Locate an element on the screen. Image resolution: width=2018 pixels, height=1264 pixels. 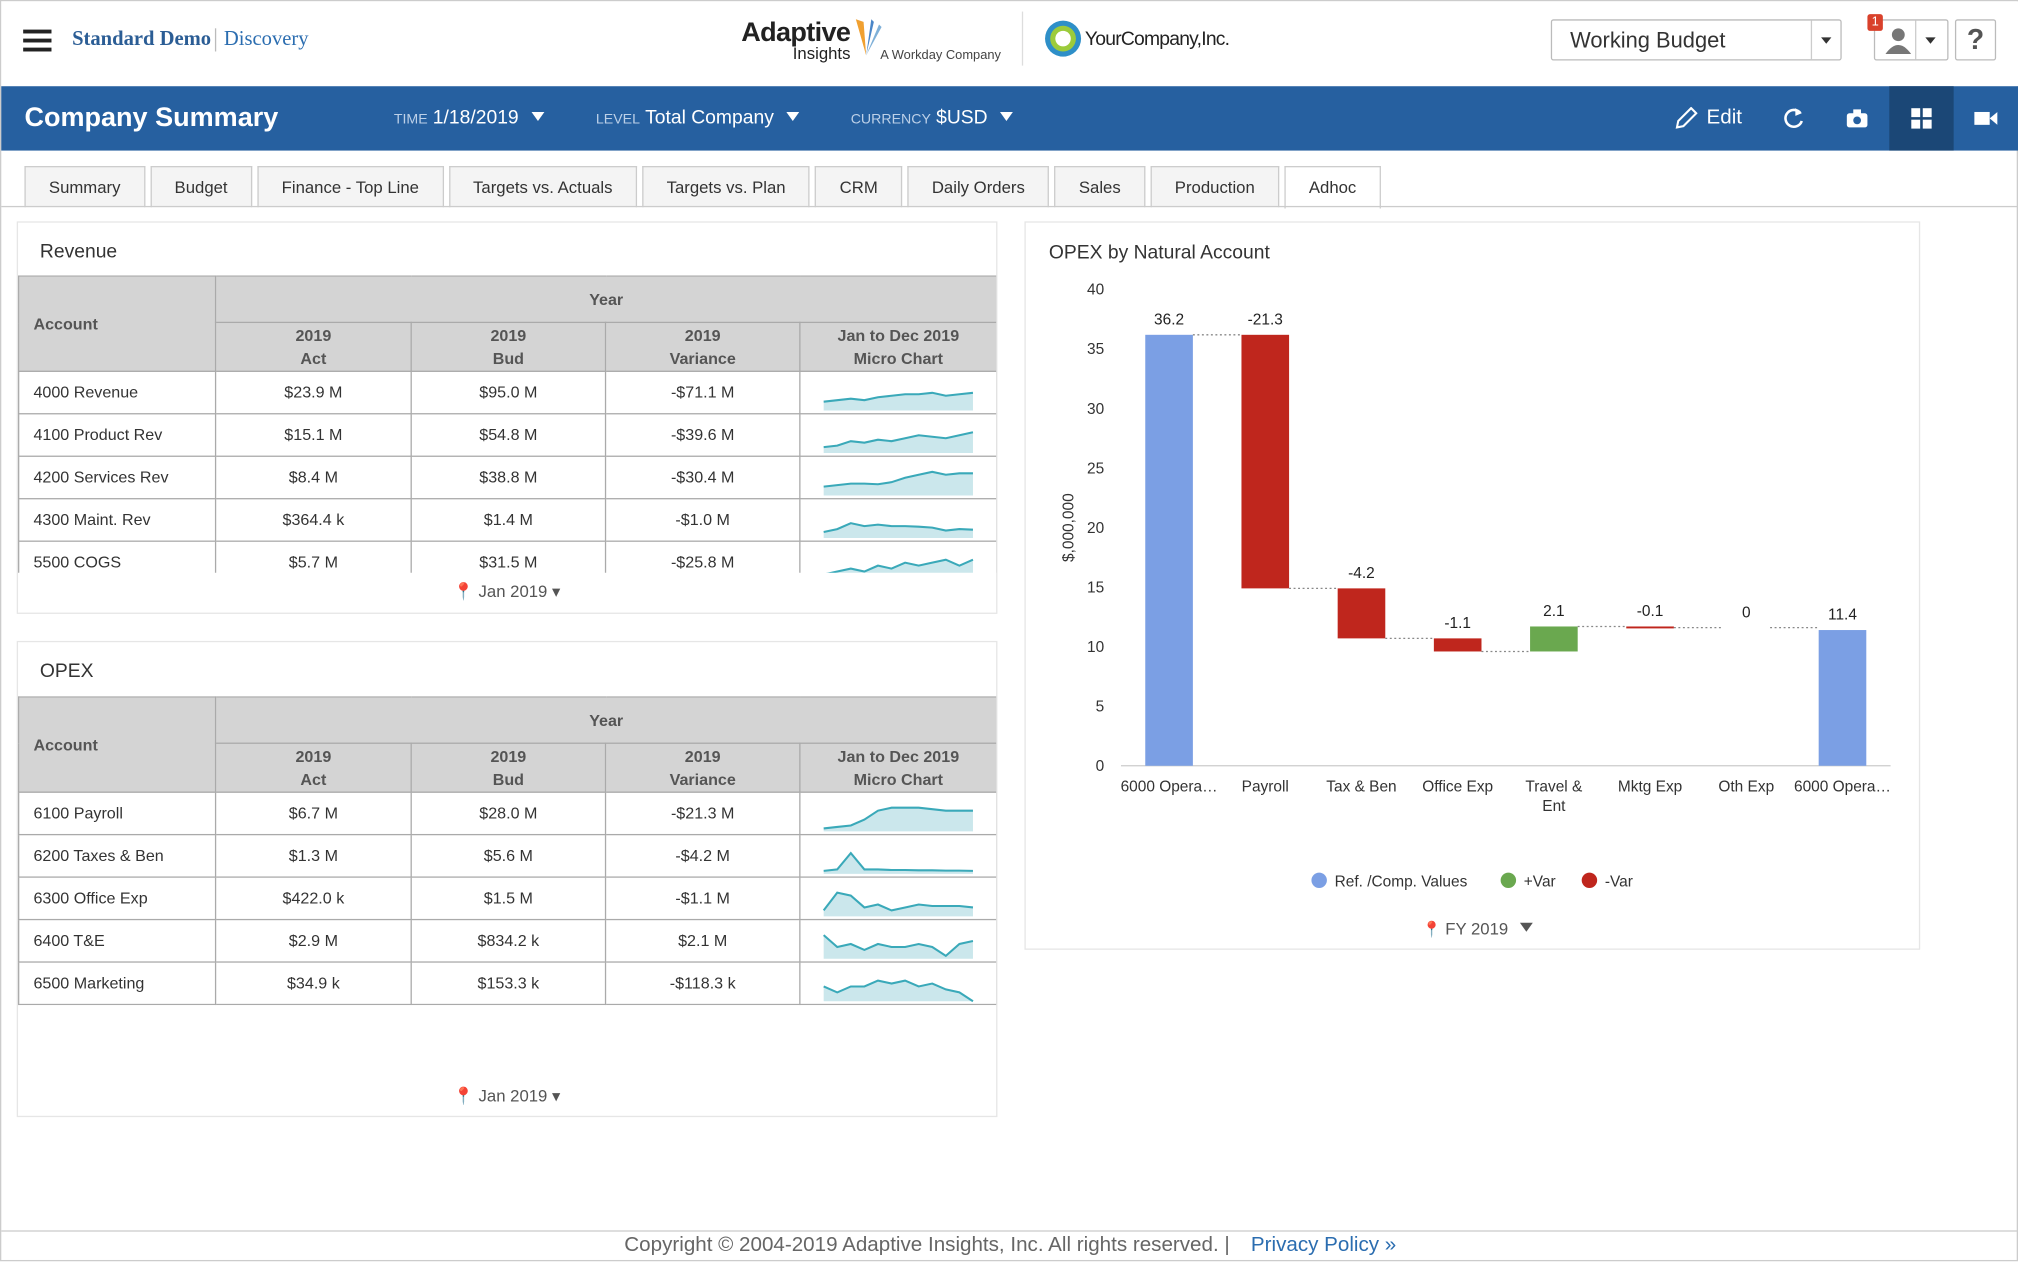
act-cell: $5.7 M is located at coordinates (313, 556).